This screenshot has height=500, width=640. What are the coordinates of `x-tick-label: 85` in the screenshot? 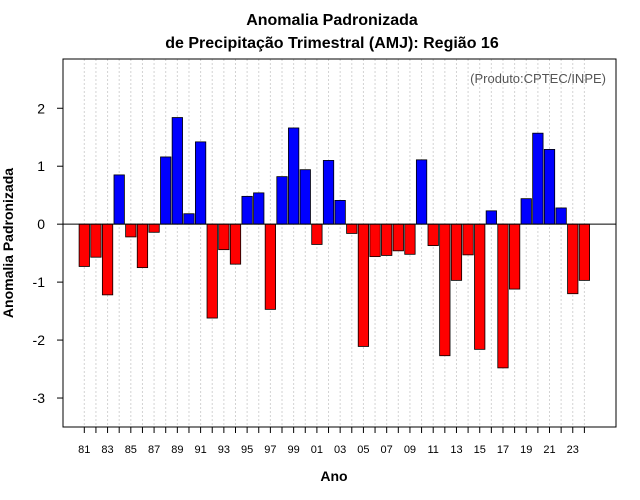 It's located at (131, 450).